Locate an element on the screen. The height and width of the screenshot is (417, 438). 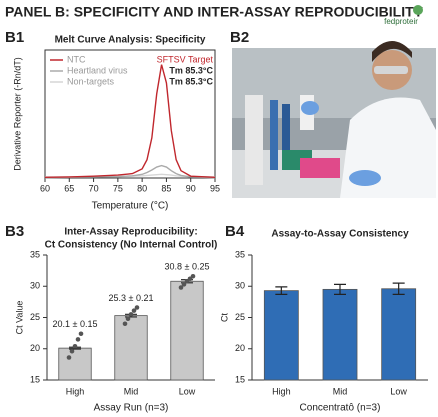
legend-label: Non-targets is located at coordinates (91, 81).